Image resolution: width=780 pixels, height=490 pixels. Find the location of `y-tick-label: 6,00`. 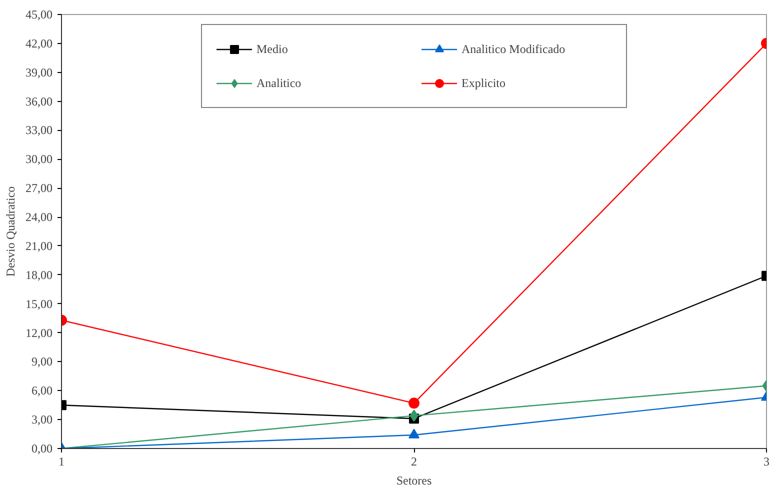

y-tick-label: 6,00 is located at coordinates (42, 391).